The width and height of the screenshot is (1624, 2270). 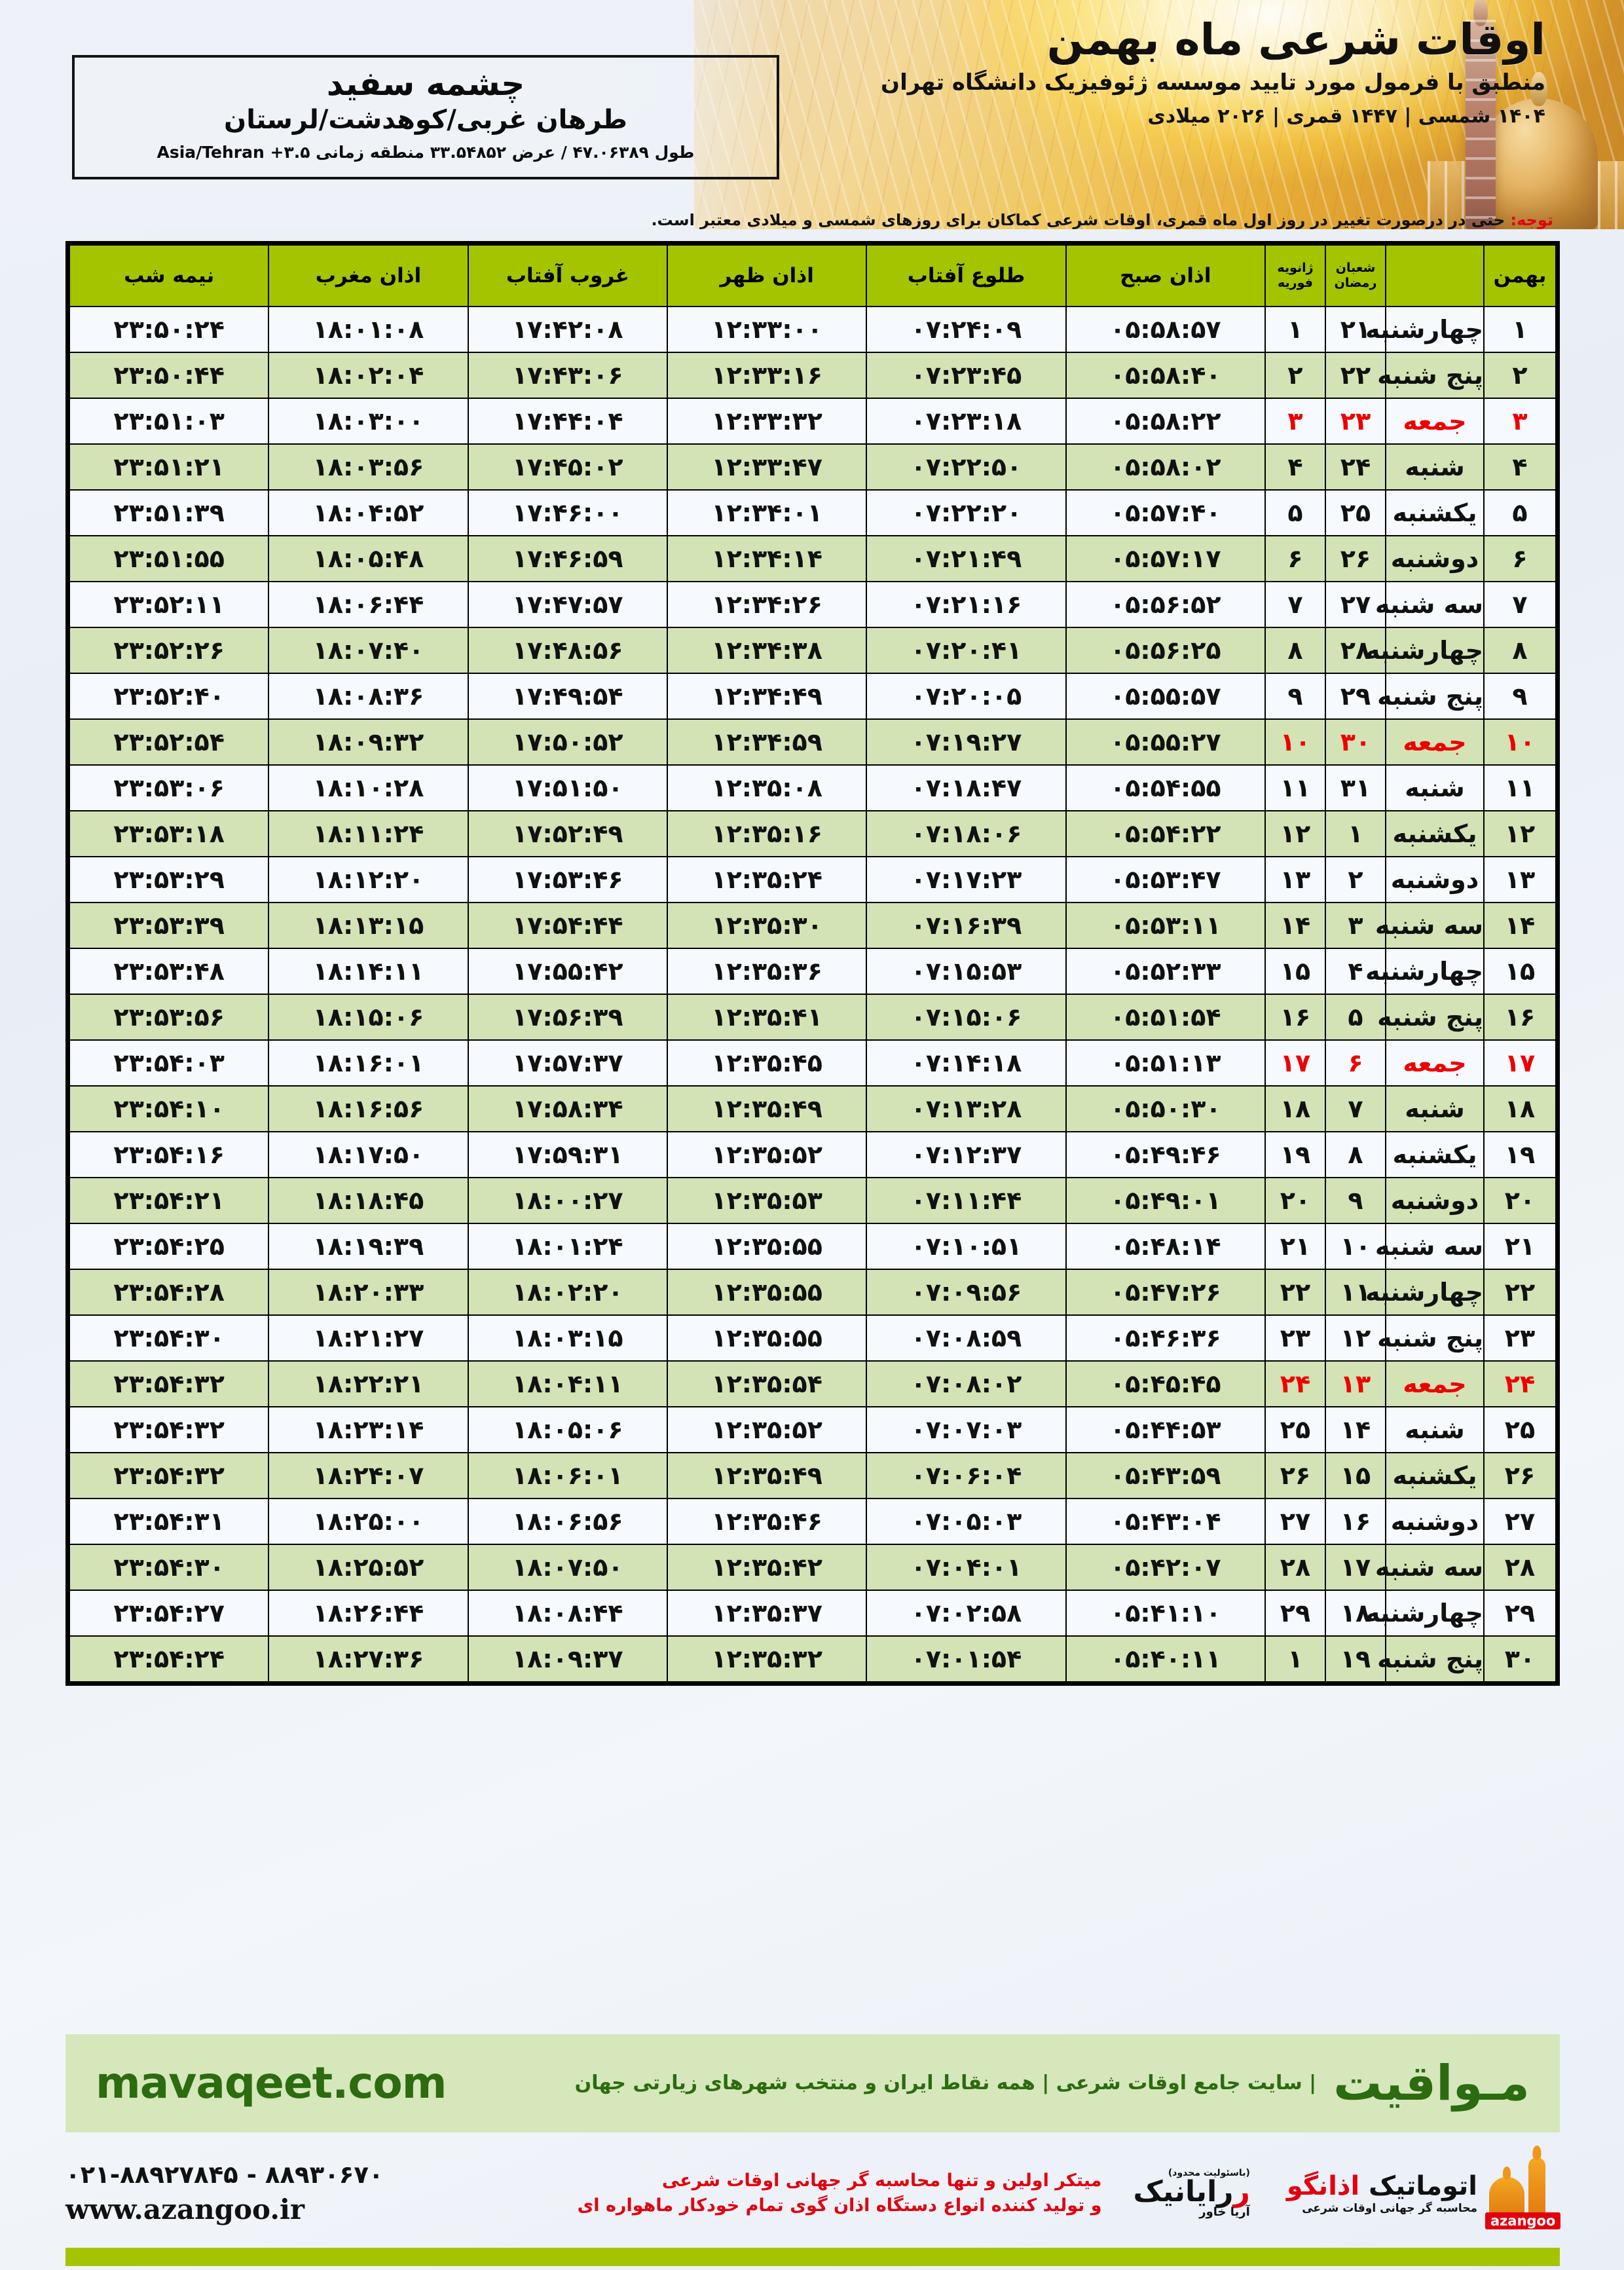 What do you see at coordinates (767, 1246) in the screenshot?
I see `cell-dhuhr-time: ۱۲:۳۵:۵۵` at bounding box center [767, 1246].